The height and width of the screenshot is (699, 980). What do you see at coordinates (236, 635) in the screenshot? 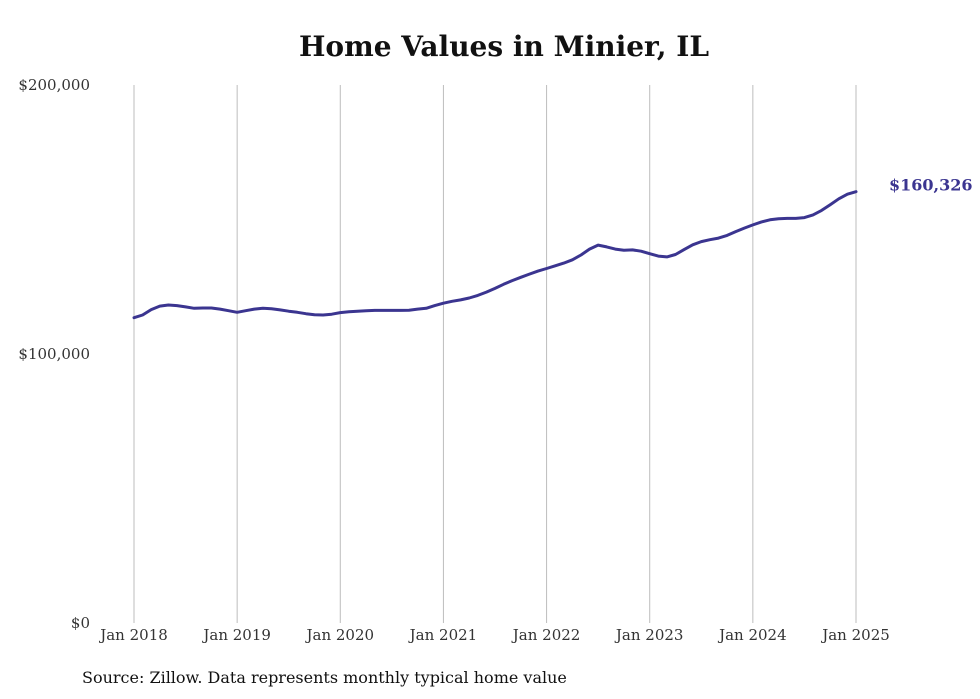
I see `x-tick-label: Jan 2019` at bounding box center [236, 635].